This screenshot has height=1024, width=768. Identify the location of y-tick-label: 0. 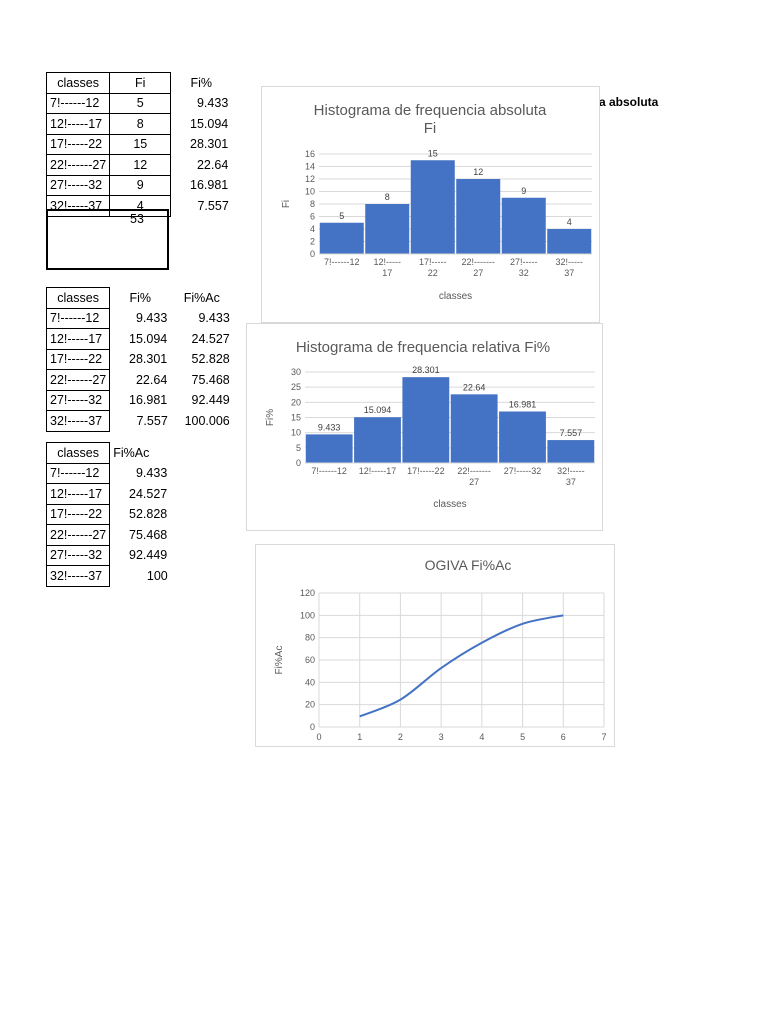
(312, 727).